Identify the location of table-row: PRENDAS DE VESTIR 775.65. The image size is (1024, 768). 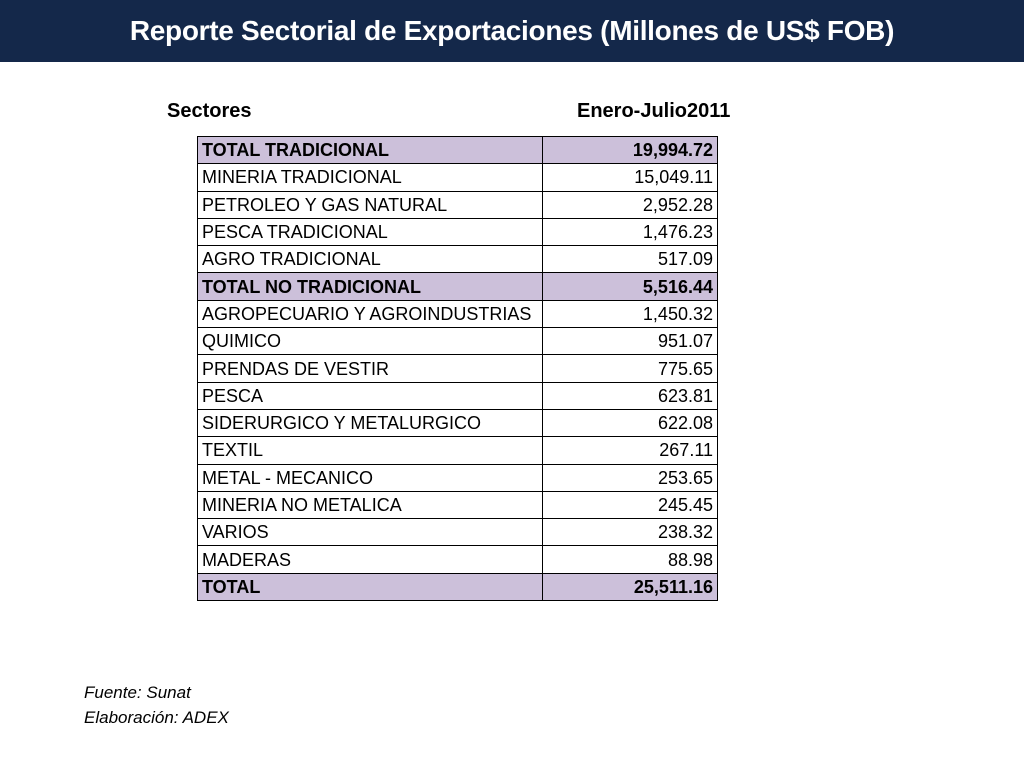
(457, 368).